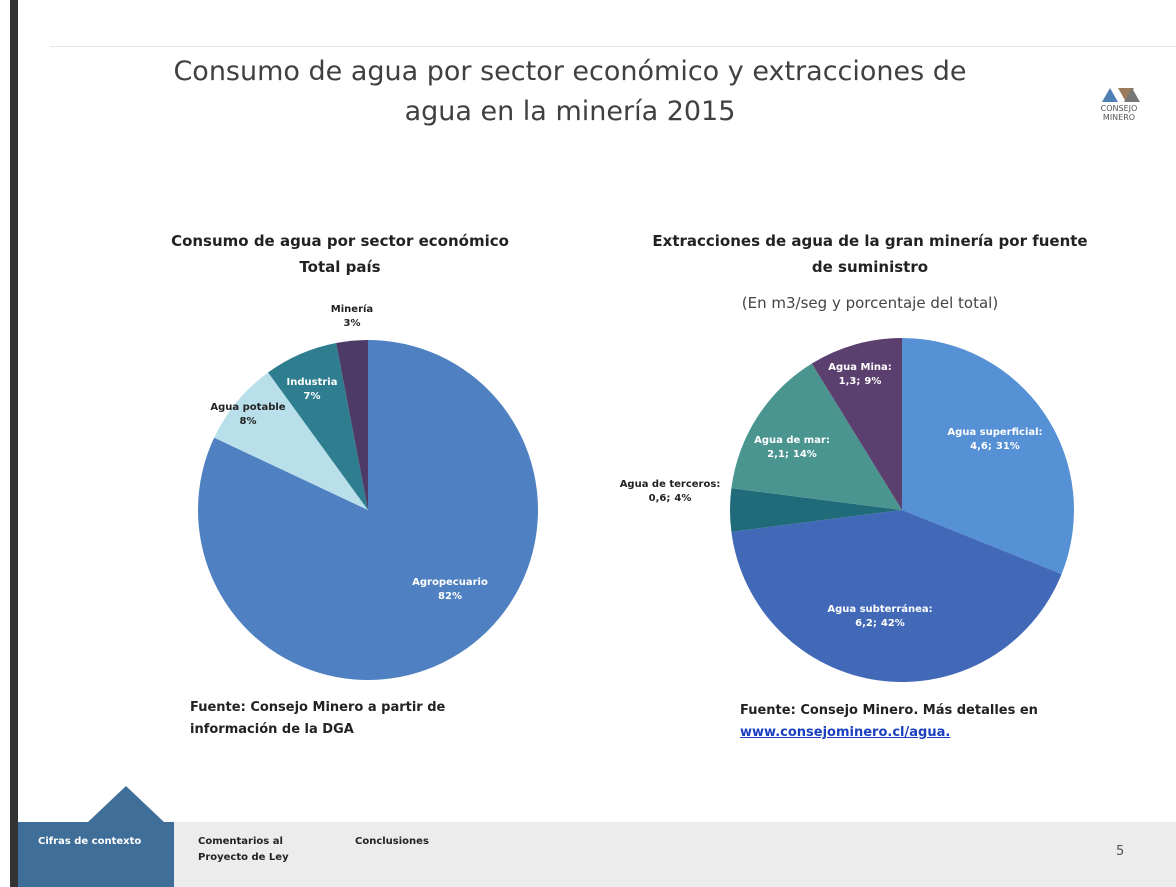 This screenshot has height=887, width=1176. Describe the element at coordinates (850, 381) in the screenshot. I see `slice-value: 1,3;` at that location.